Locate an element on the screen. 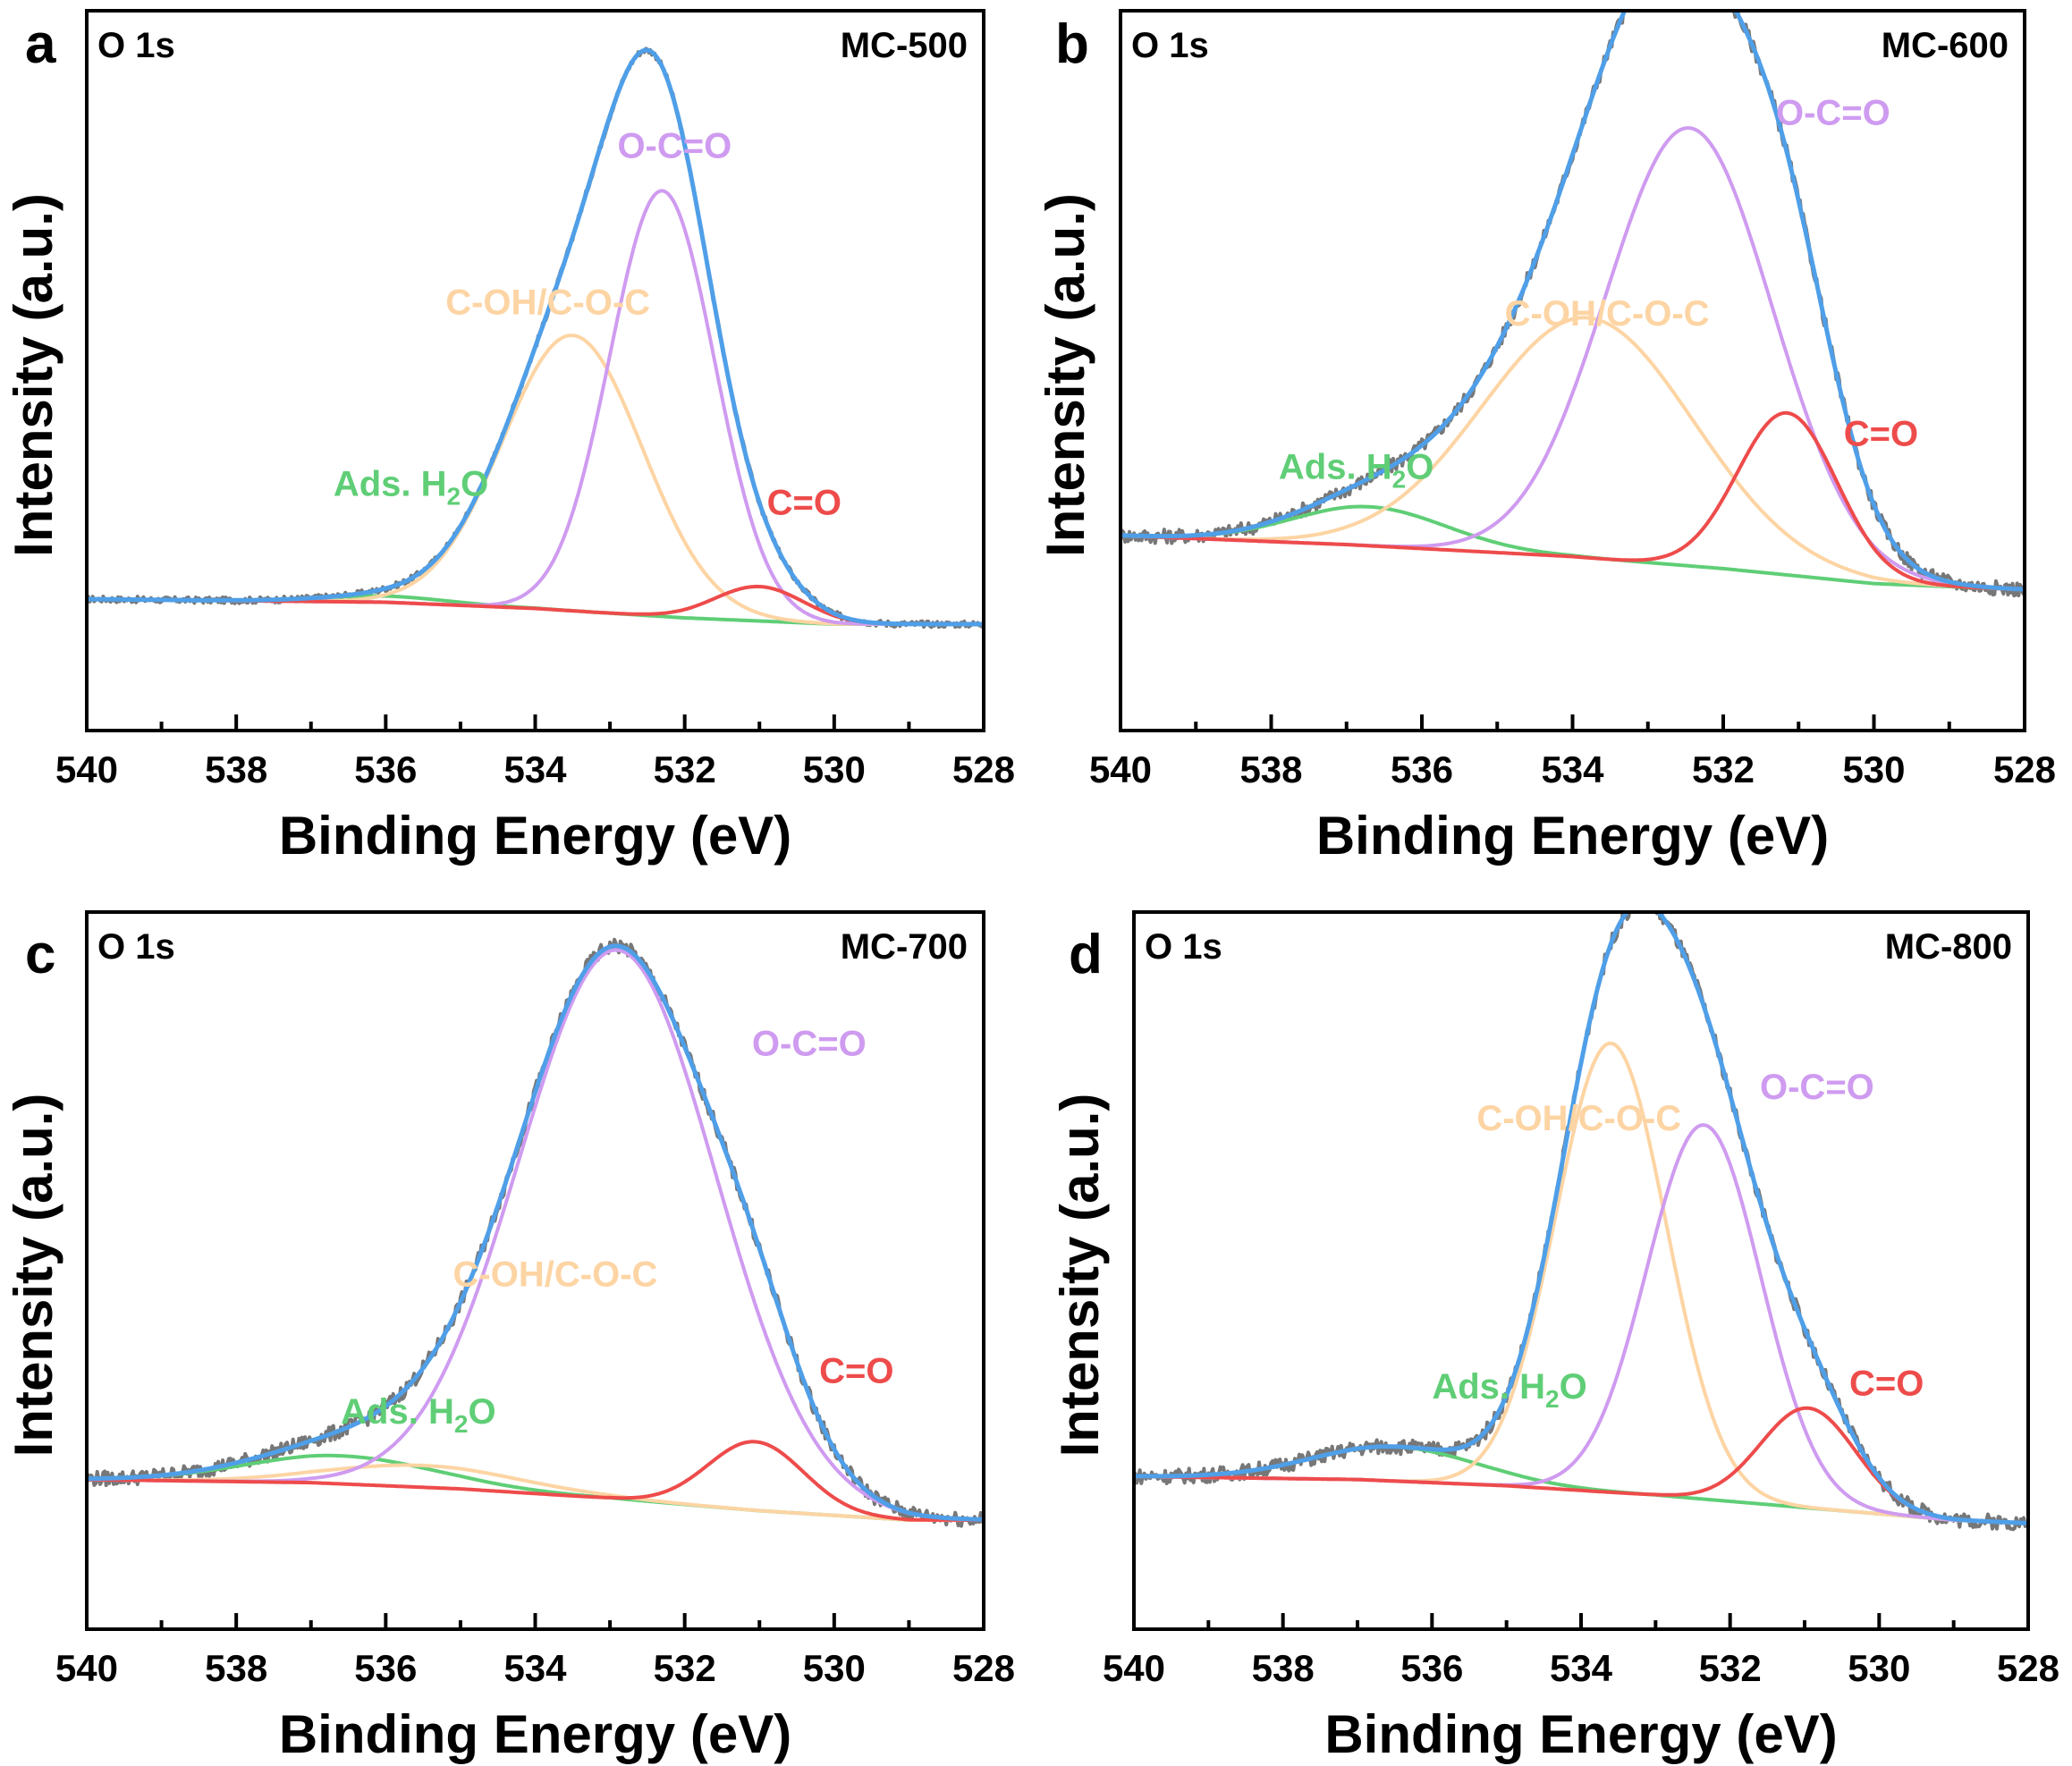 This screenshot has height=1766, width=2072. sample-label: MC-800 is located at coordinates (1948, 947).